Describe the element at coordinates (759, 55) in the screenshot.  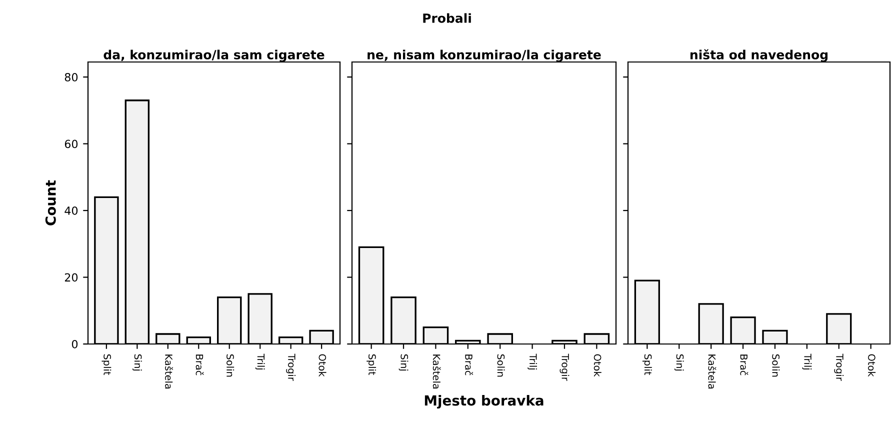
I see `chart-title: ništa od navedenog` at that location.